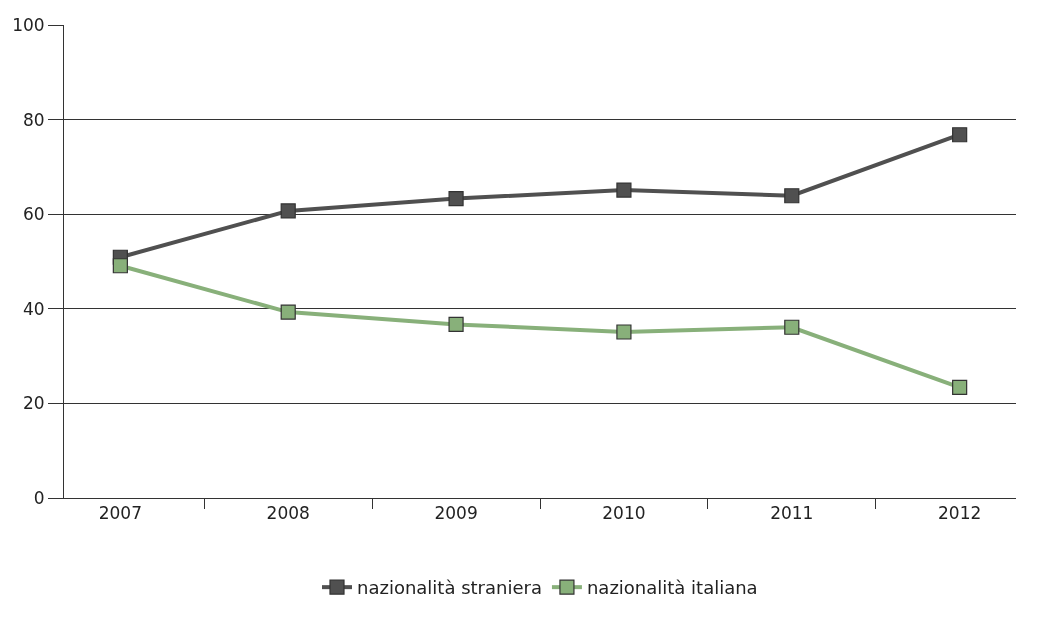 This screenshot has width=1041, height=618. I want to click on y-tick-label: 20, so click(33, 403).